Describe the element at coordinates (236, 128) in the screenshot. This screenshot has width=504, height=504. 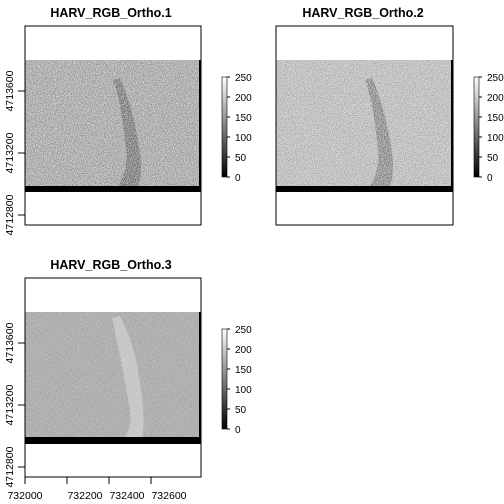
I see `panel-1-legend: 0 50 100 150 200 250` at that location.